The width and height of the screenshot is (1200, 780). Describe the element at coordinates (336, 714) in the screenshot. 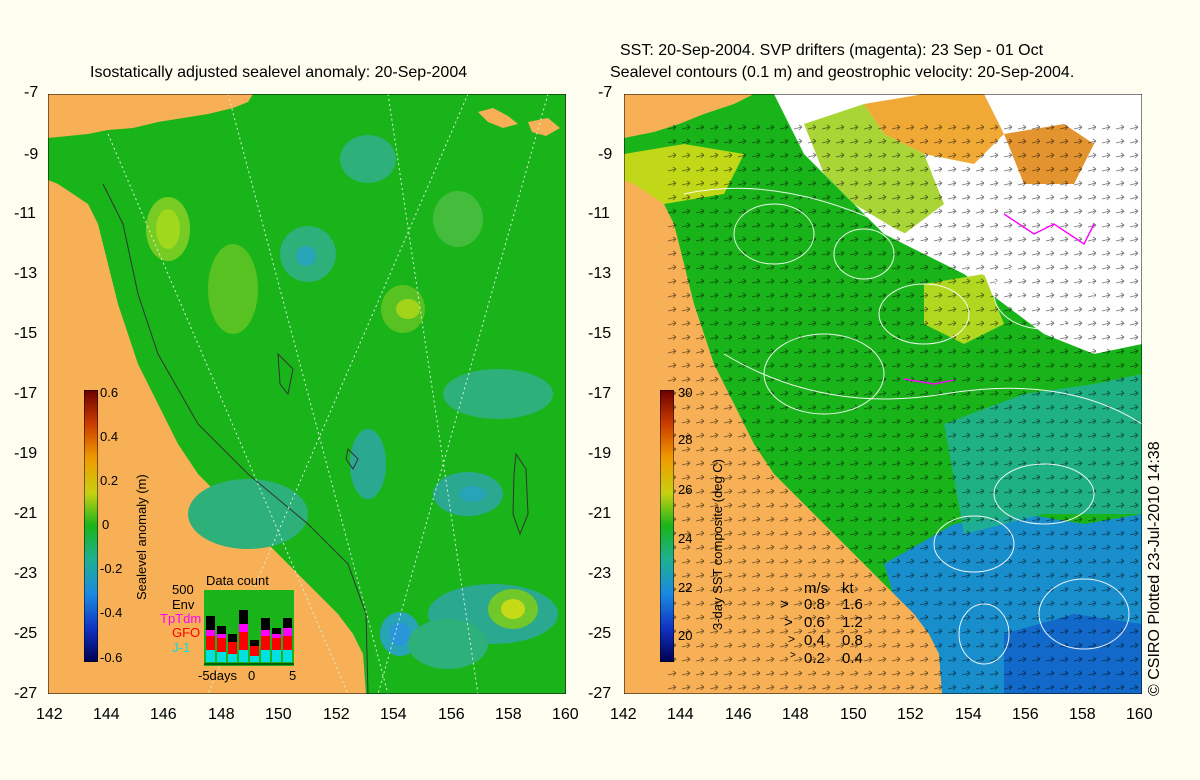

I see `left-x-tick-5: 152` at that location.